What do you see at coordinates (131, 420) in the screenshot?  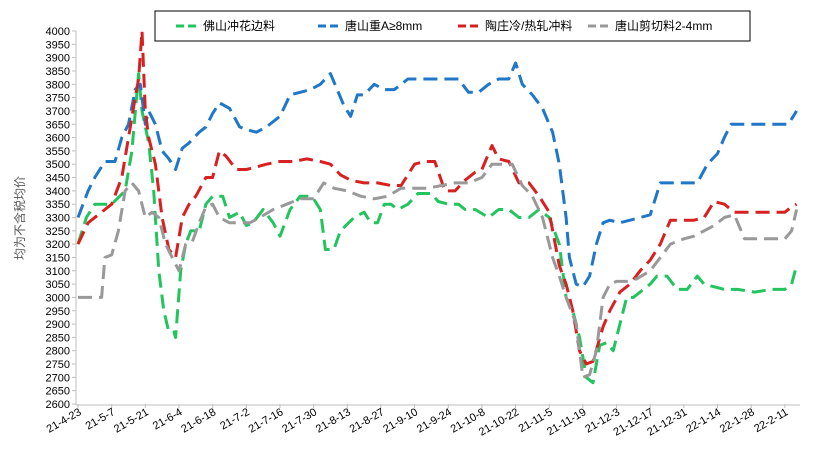 I see `x-tick-label: 21-5-21` at bounding box center [131, 420].